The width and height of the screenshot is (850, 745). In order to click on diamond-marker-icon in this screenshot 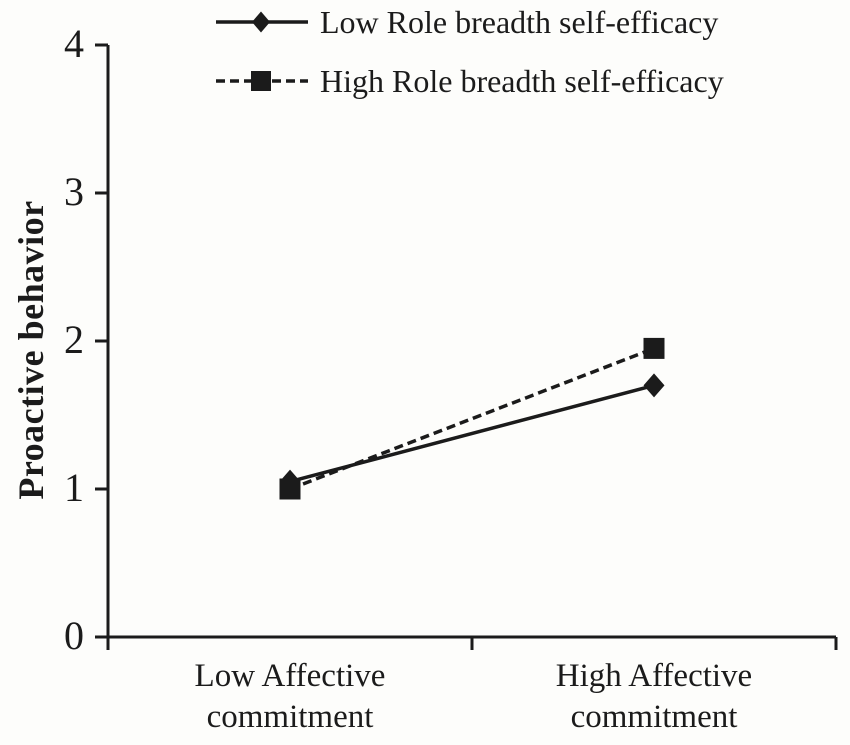, I will do `click(654, 385)`.